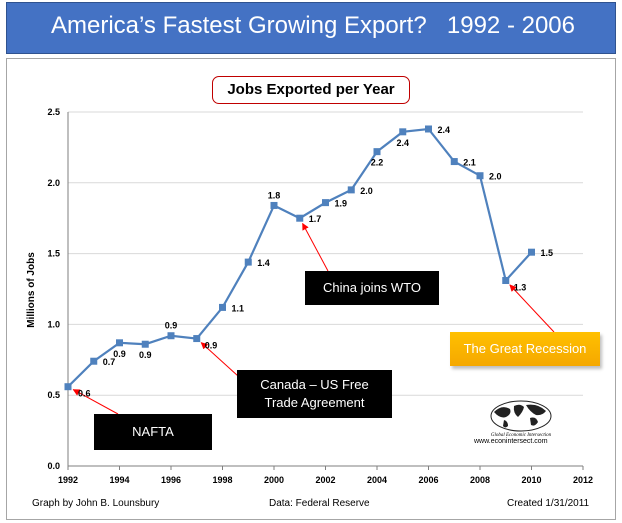 Image resolution: width=622 pixels, height=523 pixels. What do you see at coordinates (511, 441) in the screenshot?
I see `logo-url: www.econintersect.com` at bounding box center [511, 441].